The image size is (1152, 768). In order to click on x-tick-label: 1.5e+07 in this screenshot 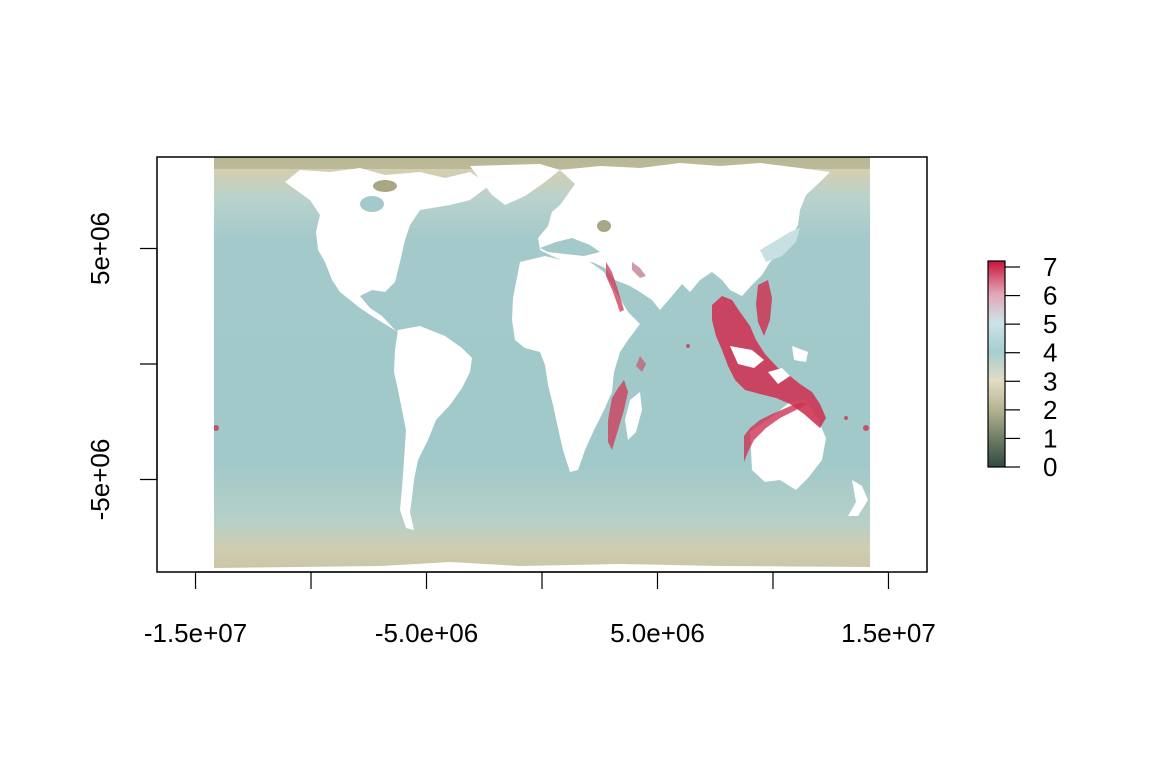, I will do `click(888, 633)`.